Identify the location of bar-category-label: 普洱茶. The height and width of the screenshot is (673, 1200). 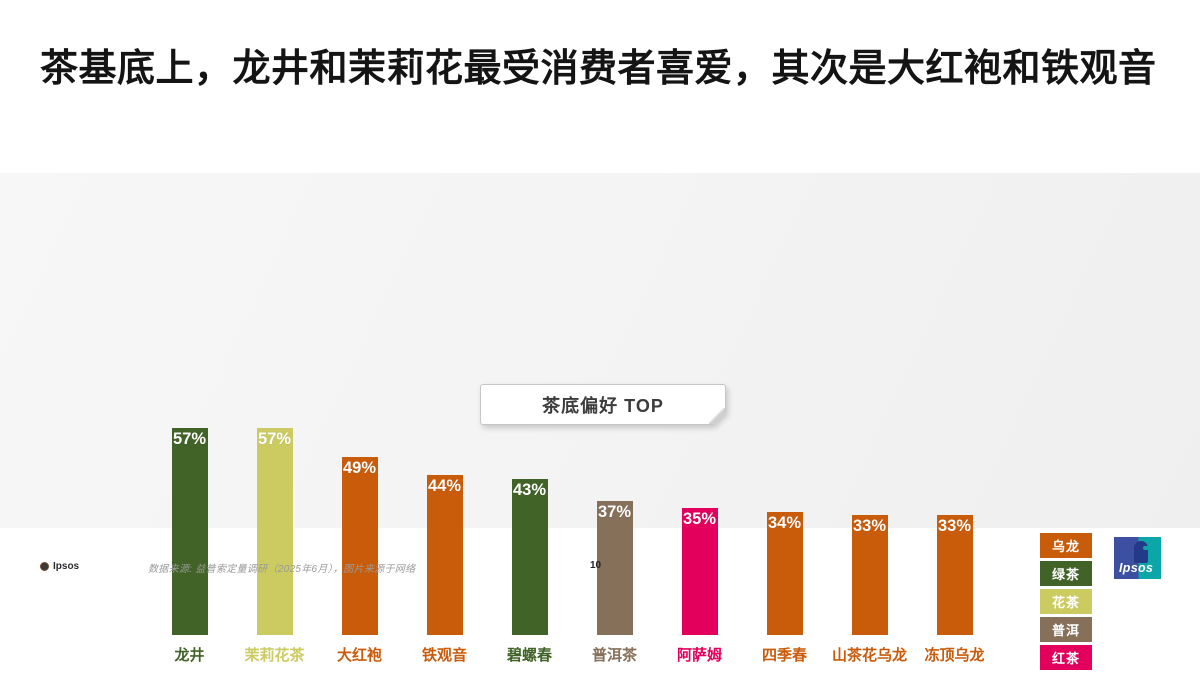
(614, 655).